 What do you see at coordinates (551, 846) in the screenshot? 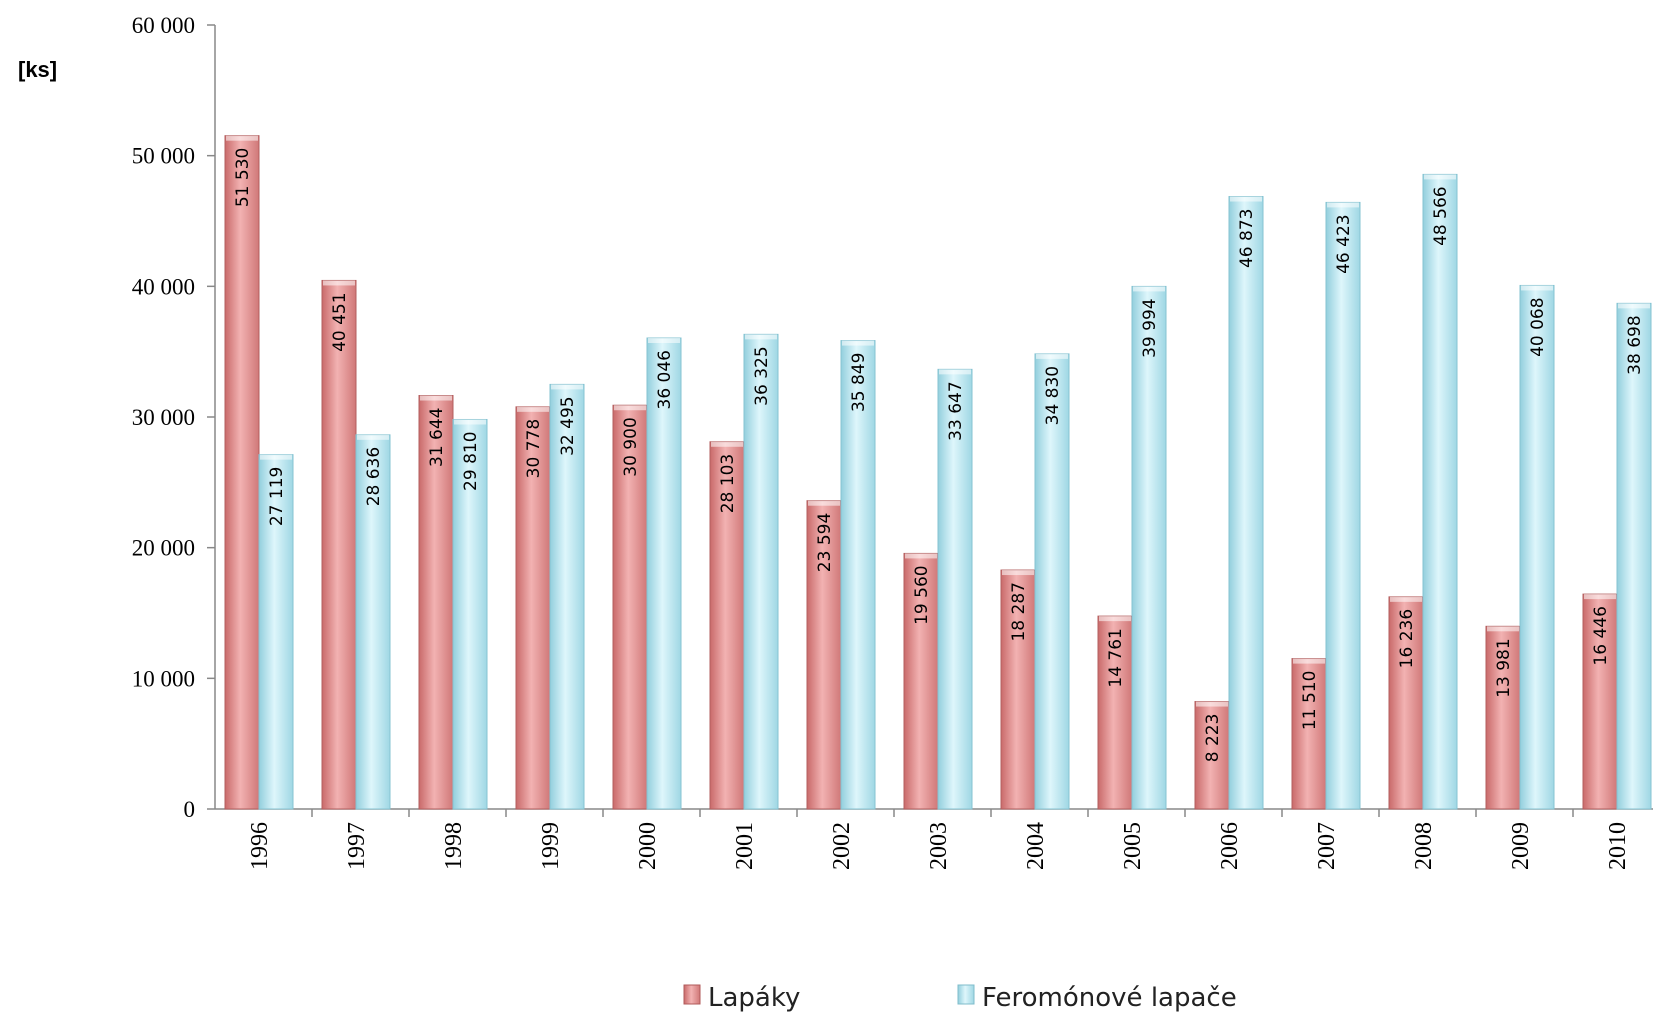
I see `x-tick-label: 1999` at bounding box center [551, 846].